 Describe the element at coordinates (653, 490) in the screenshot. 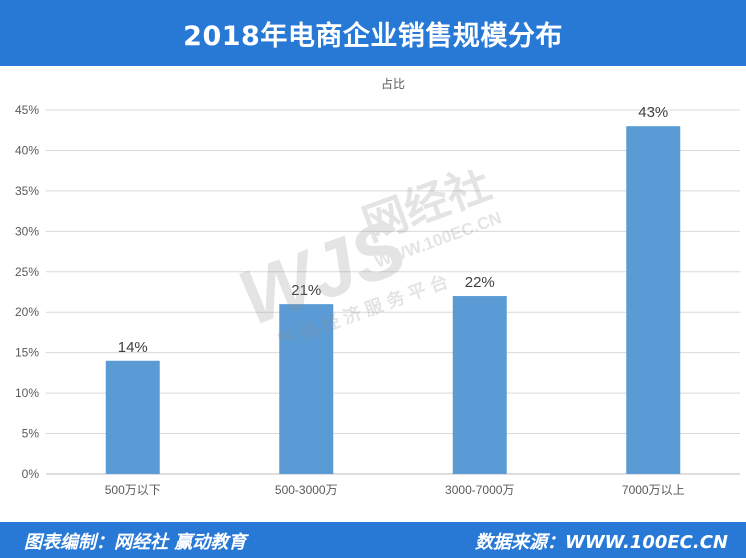

I see `x-tick-label: 7000万以上` at that location.